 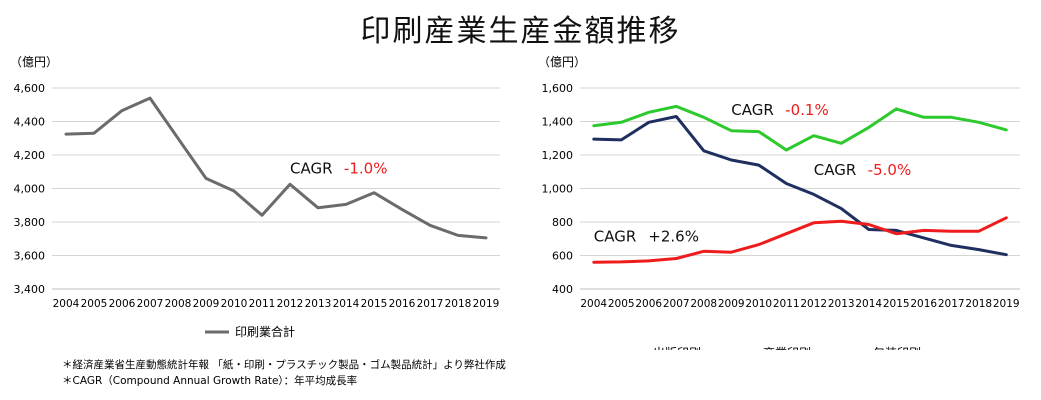 What do you see at coordinates (30, 155) in the screenshot?
I see `y-tick-label: 4,200` at bounding box center [30, 155].